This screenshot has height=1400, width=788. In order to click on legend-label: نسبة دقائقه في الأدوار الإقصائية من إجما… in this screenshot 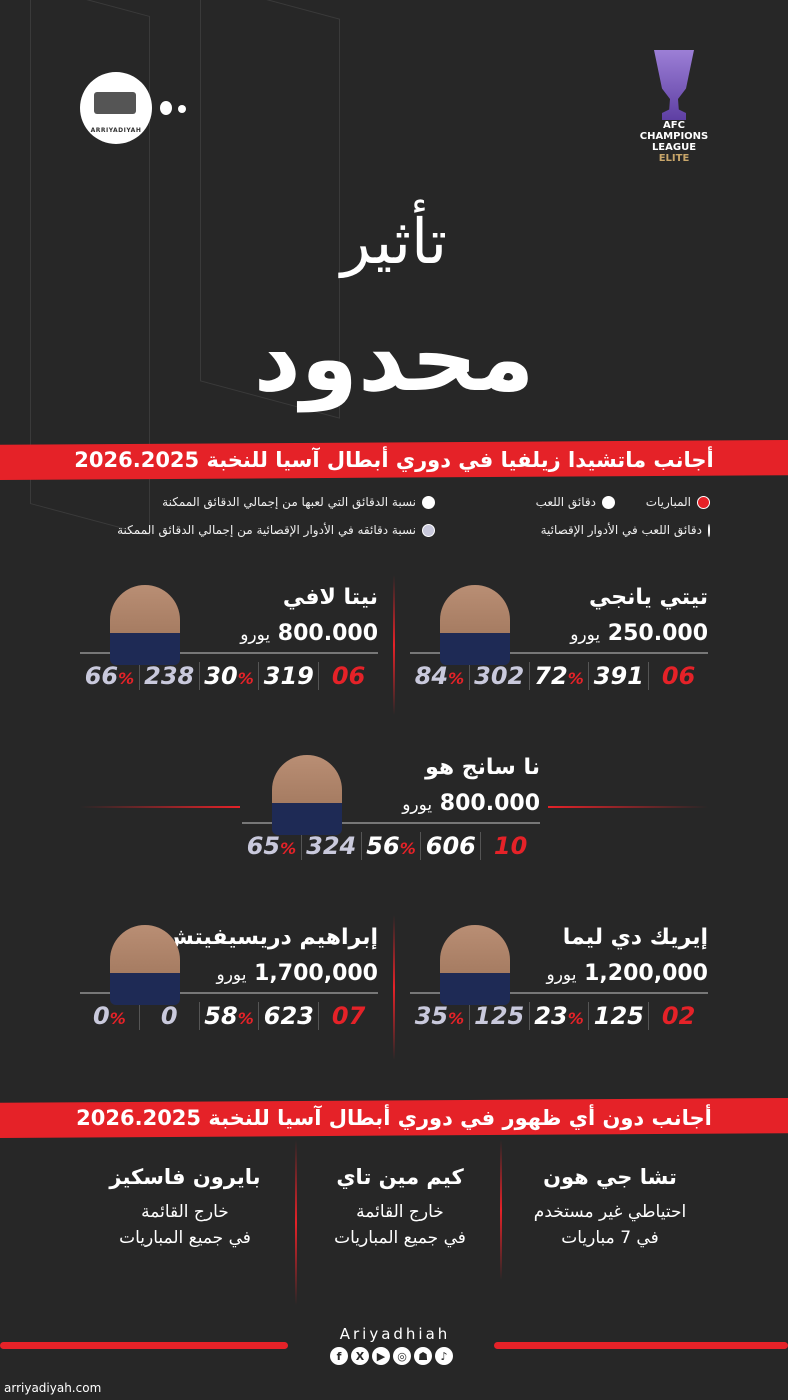, I will do `click(266, 530)`.